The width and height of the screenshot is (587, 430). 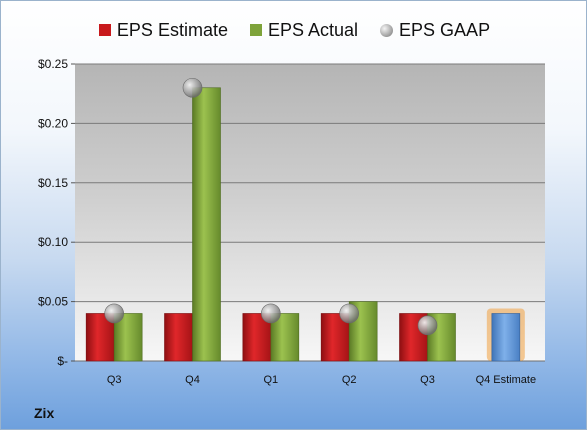 I want to click on y-tick-label: $0.20, so click(x=53, y=123).